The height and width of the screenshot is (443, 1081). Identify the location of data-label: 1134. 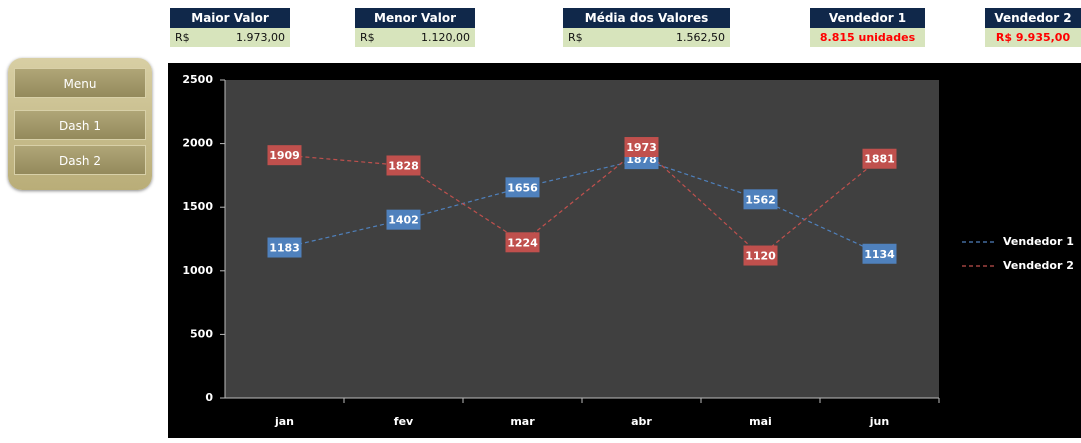
(879, 254).